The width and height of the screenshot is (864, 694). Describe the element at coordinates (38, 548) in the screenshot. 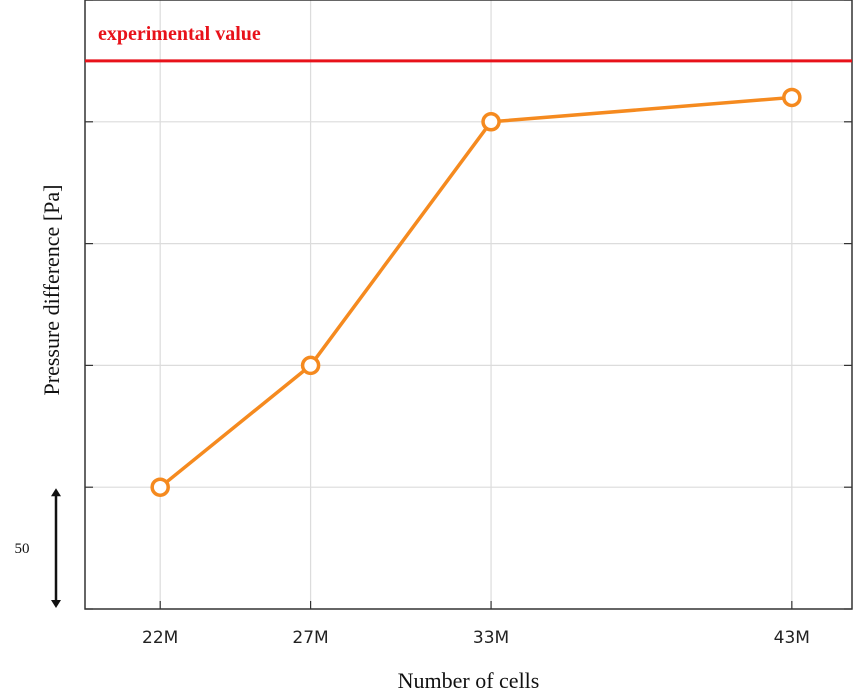

I see `scale-bar: 50` at that location.